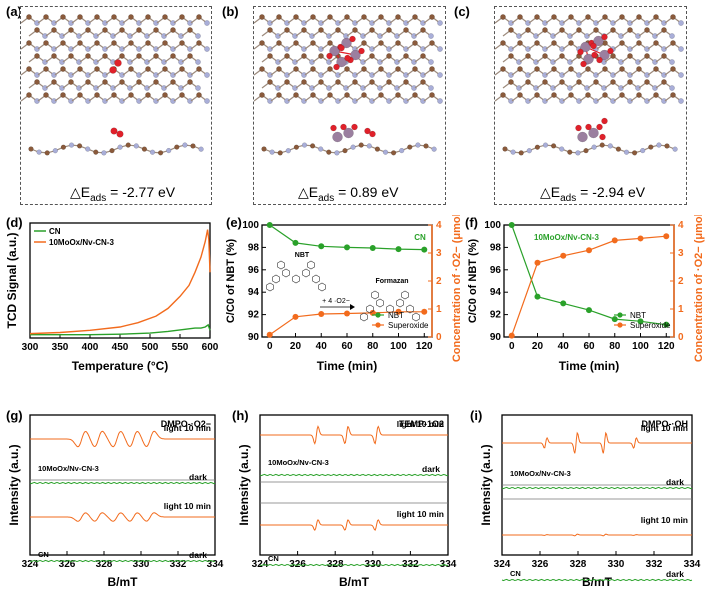  I want to click on x-tick-label: 60, so click(347, 346).